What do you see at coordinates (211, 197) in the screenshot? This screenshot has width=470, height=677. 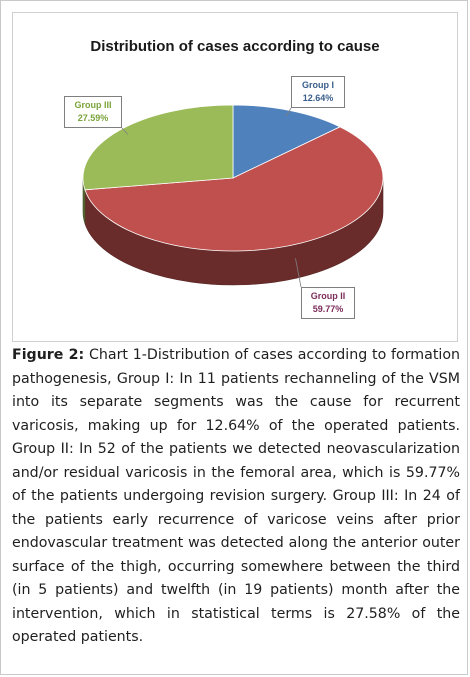 I see `label-leader-lines` at bounding box center [211, 197].